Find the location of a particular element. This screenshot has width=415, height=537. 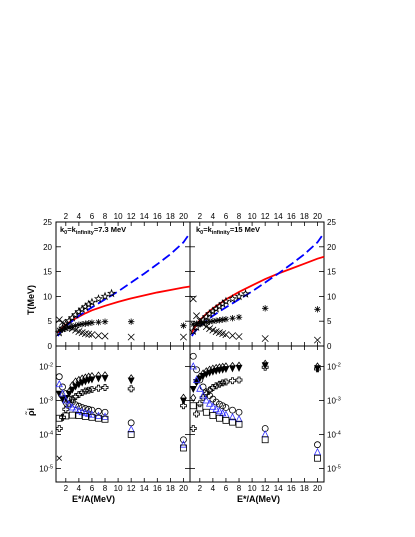

bottom-left-plus-open-point-11-shape is located at coordinates (98, 388).